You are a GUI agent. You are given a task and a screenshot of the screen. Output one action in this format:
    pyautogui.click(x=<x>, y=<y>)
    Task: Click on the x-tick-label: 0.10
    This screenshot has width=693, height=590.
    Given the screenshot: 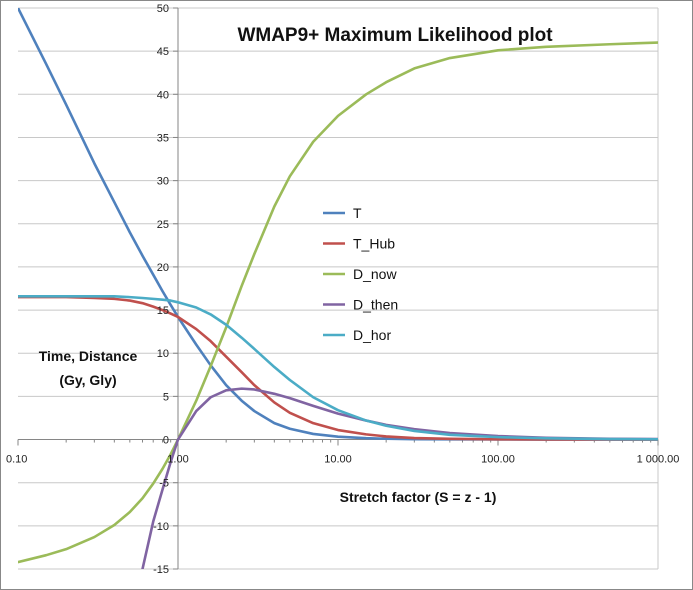 What is the action you would take?
    pyautogui.click(x=16, y=460)
    